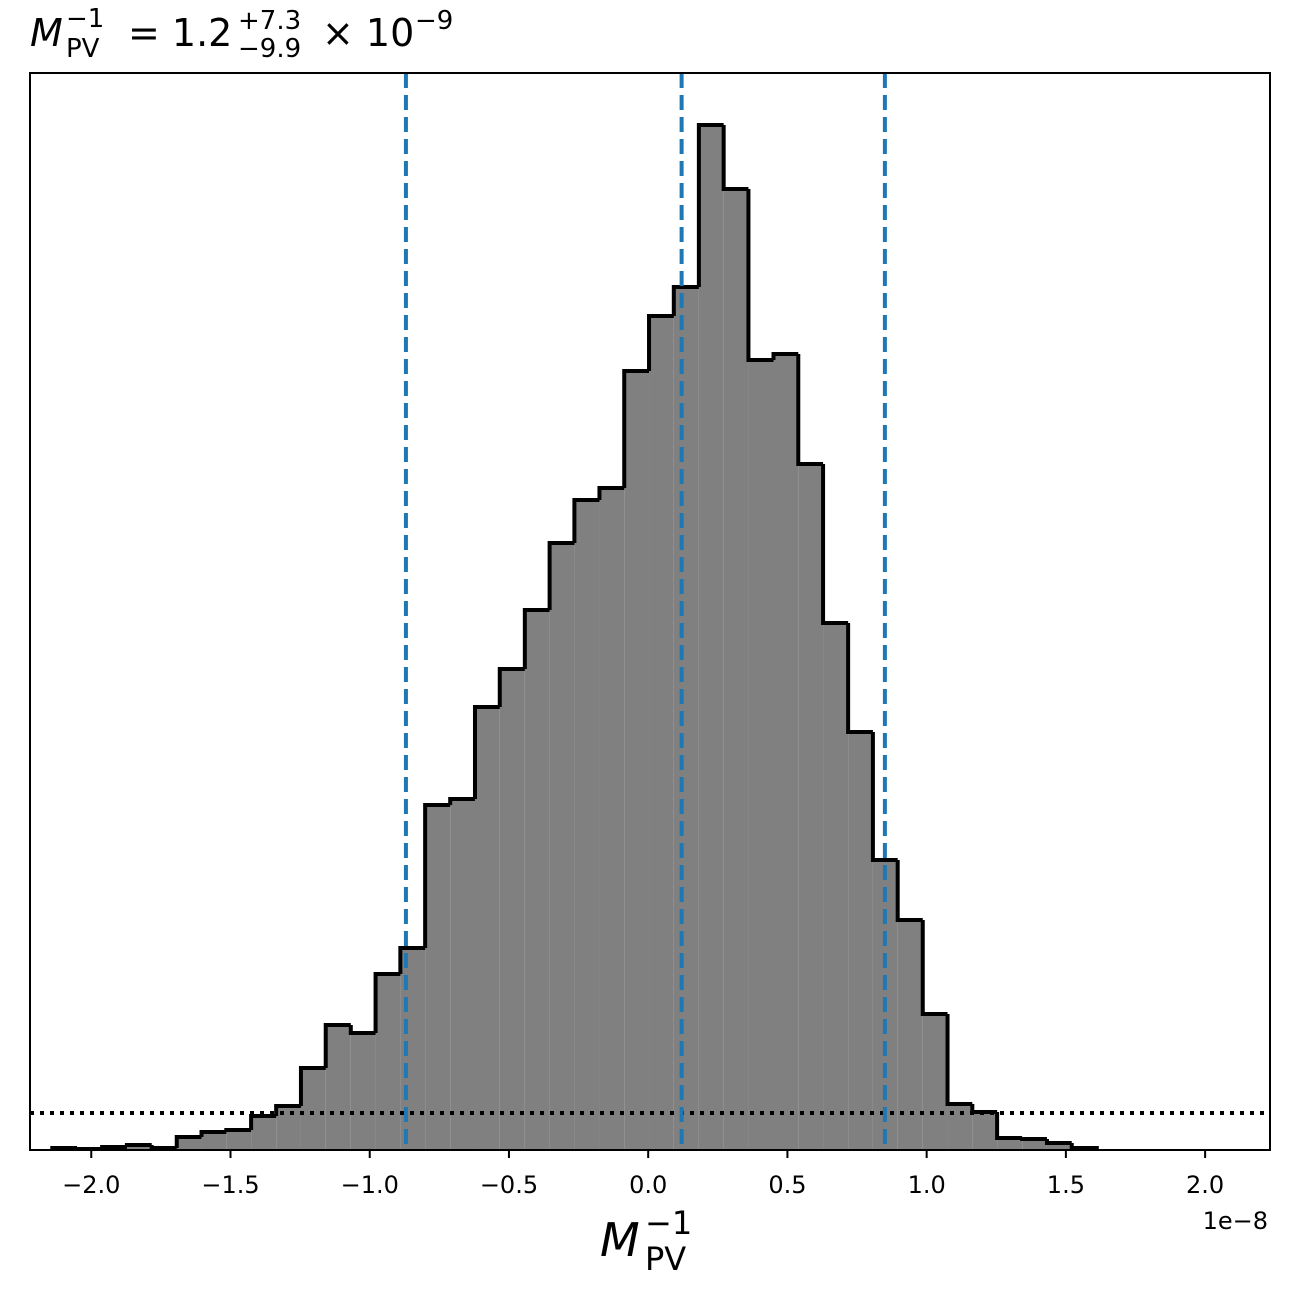 The width and height of the screenshot is (1289, 1293). I want to click on x-tick-label: 0.5, so click(787, 1185).